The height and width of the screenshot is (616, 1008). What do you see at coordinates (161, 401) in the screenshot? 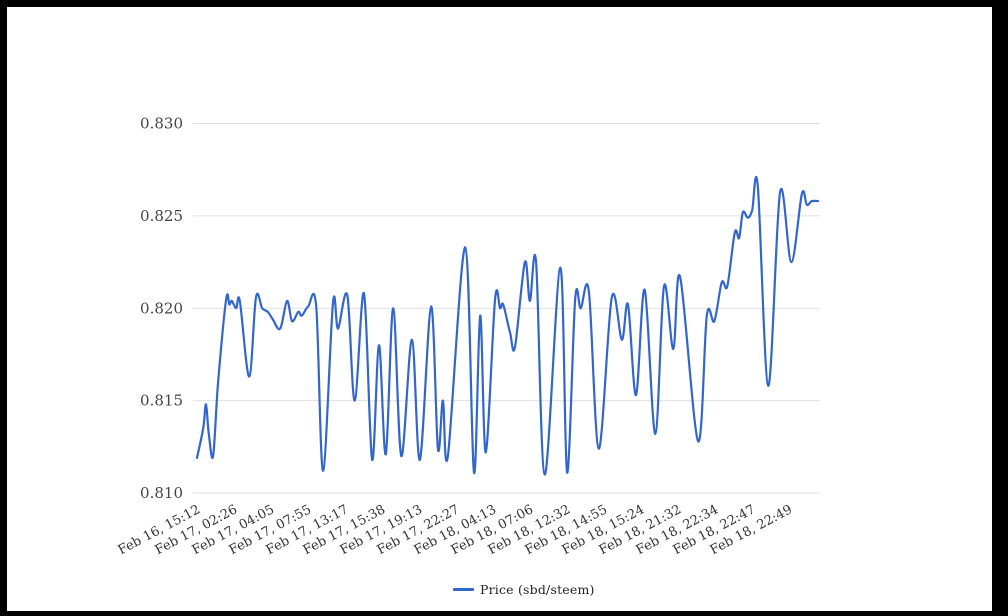
I see `y-axis-label: 0.815` at bounding box center [161, 401].